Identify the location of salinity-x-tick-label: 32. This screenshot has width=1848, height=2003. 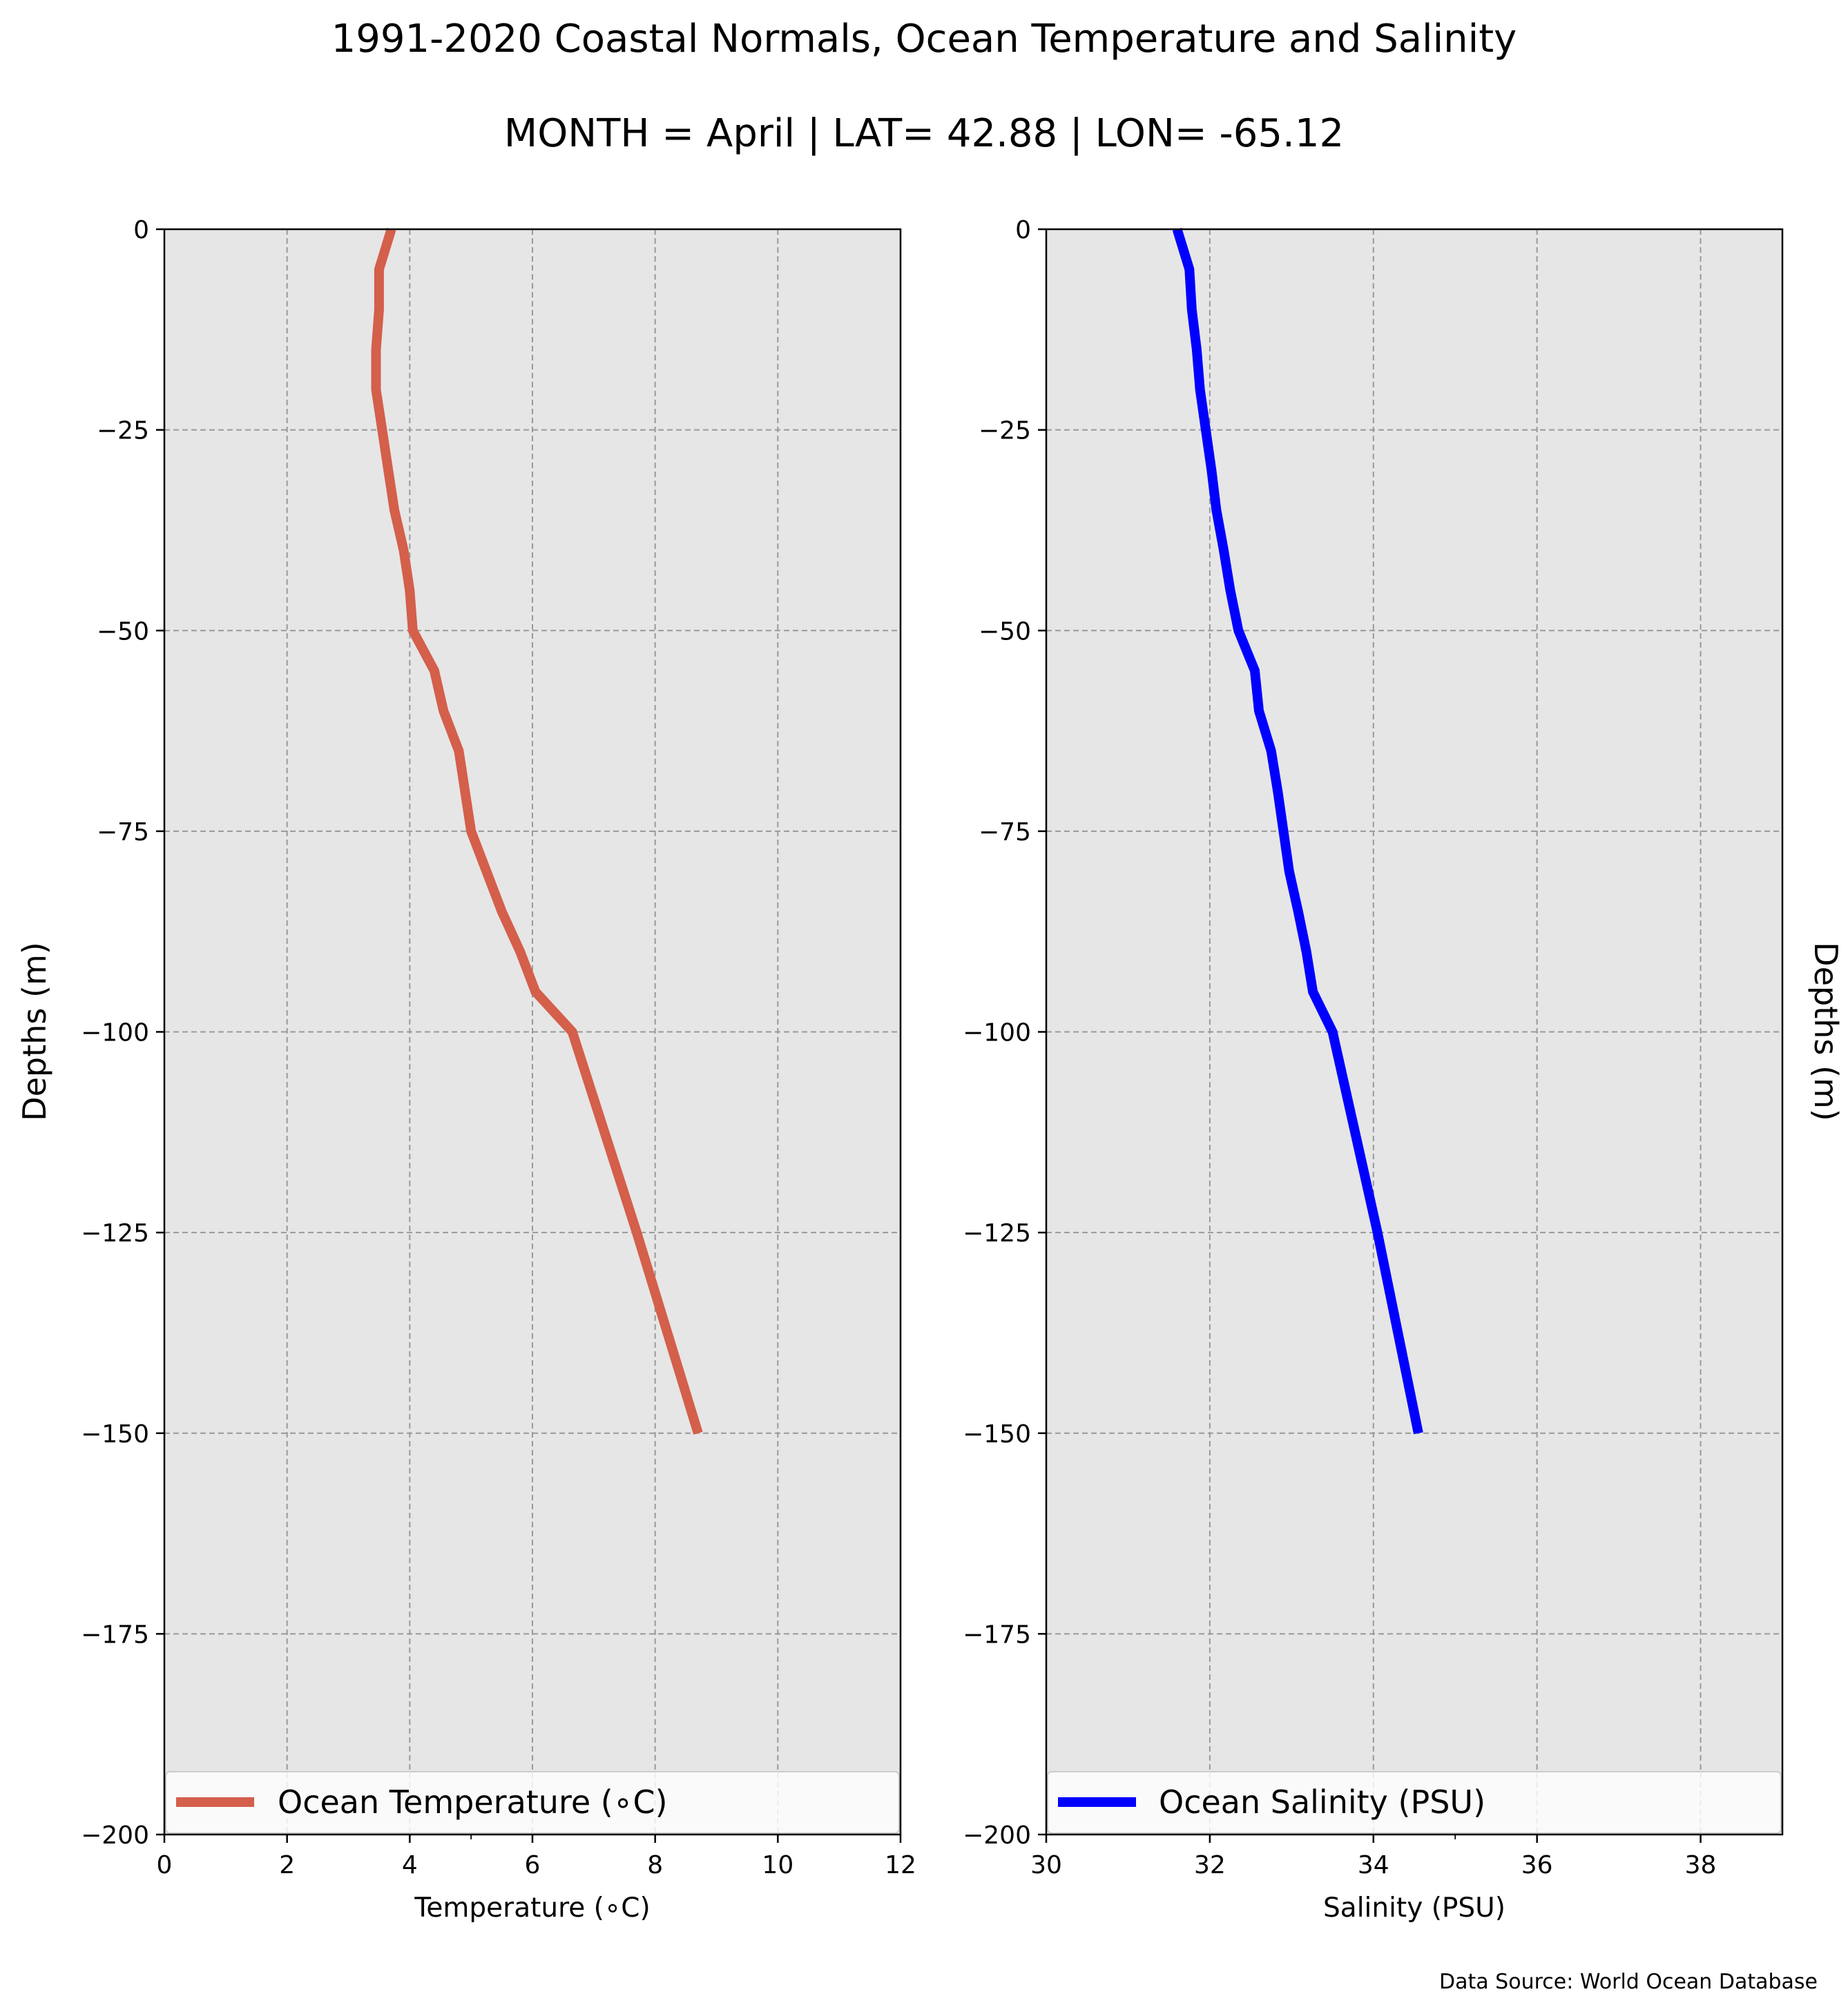
(1210, 1865).